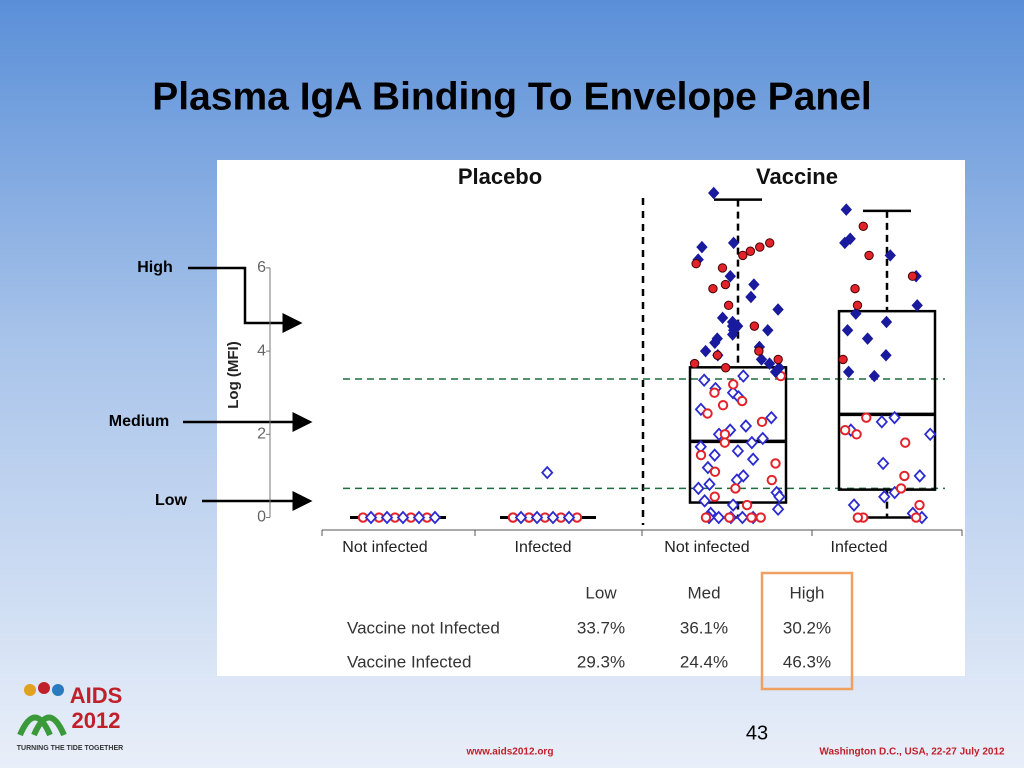 This screenshot has width=1024, height=768. I want to click on page-number: 43, so click(757, 733).